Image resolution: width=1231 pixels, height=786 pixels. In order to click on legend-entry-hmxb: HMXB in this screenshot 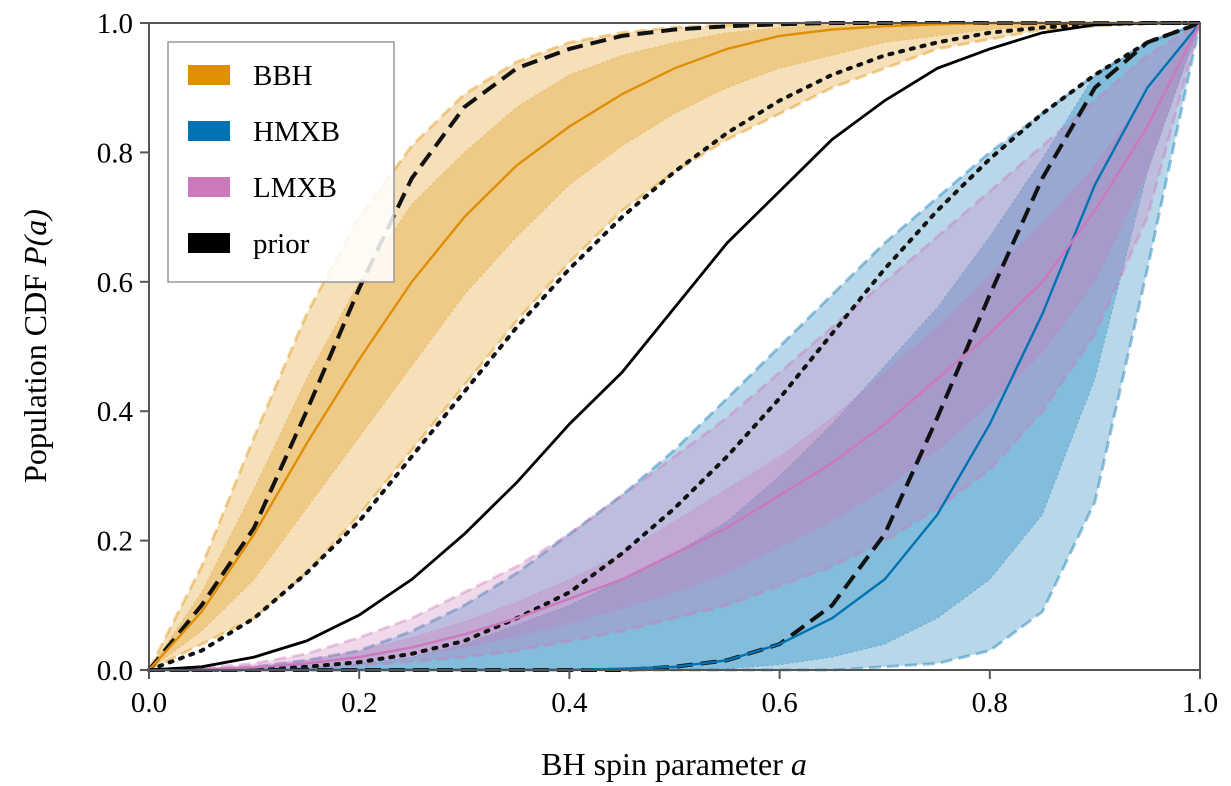, I will do `click(264, 132)`.